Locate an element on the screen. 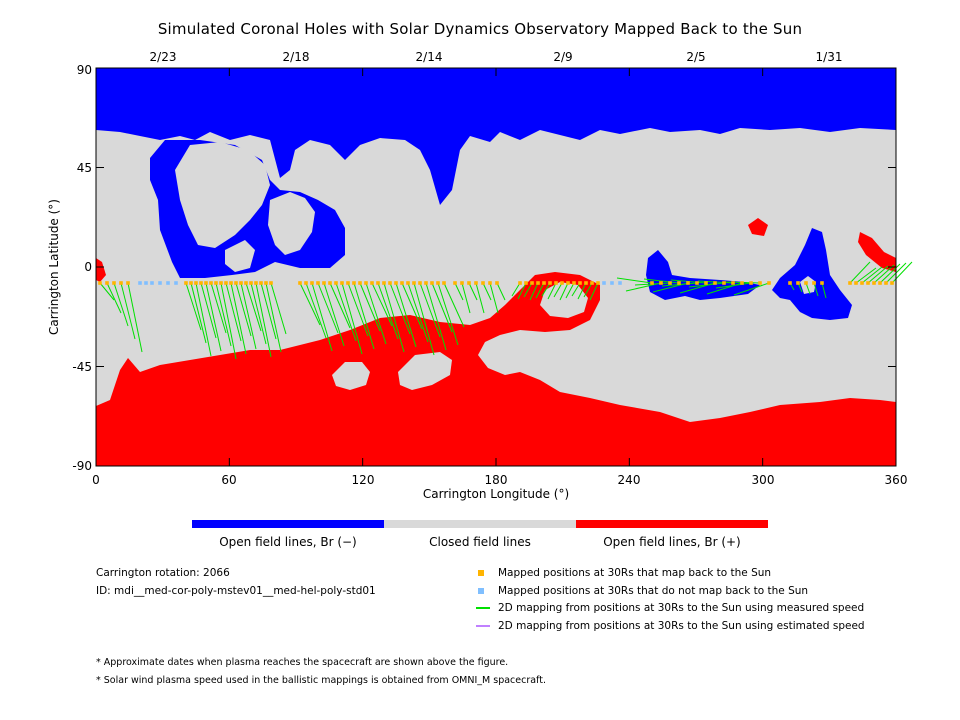  x-tick-60: 60 is located at coordinates (228, 480).